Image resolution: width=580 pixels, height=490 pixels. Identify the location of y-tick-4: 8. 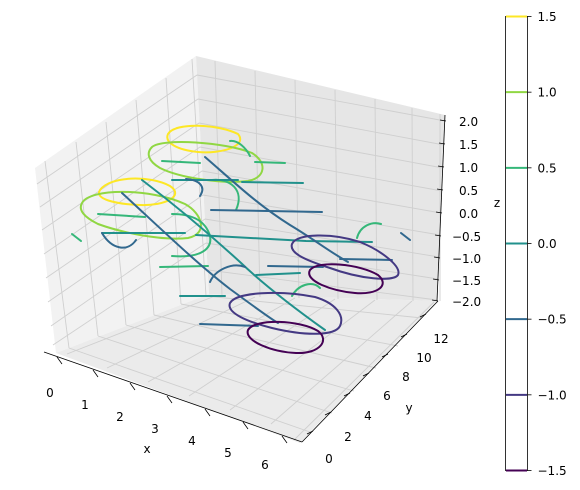
(406, 377).